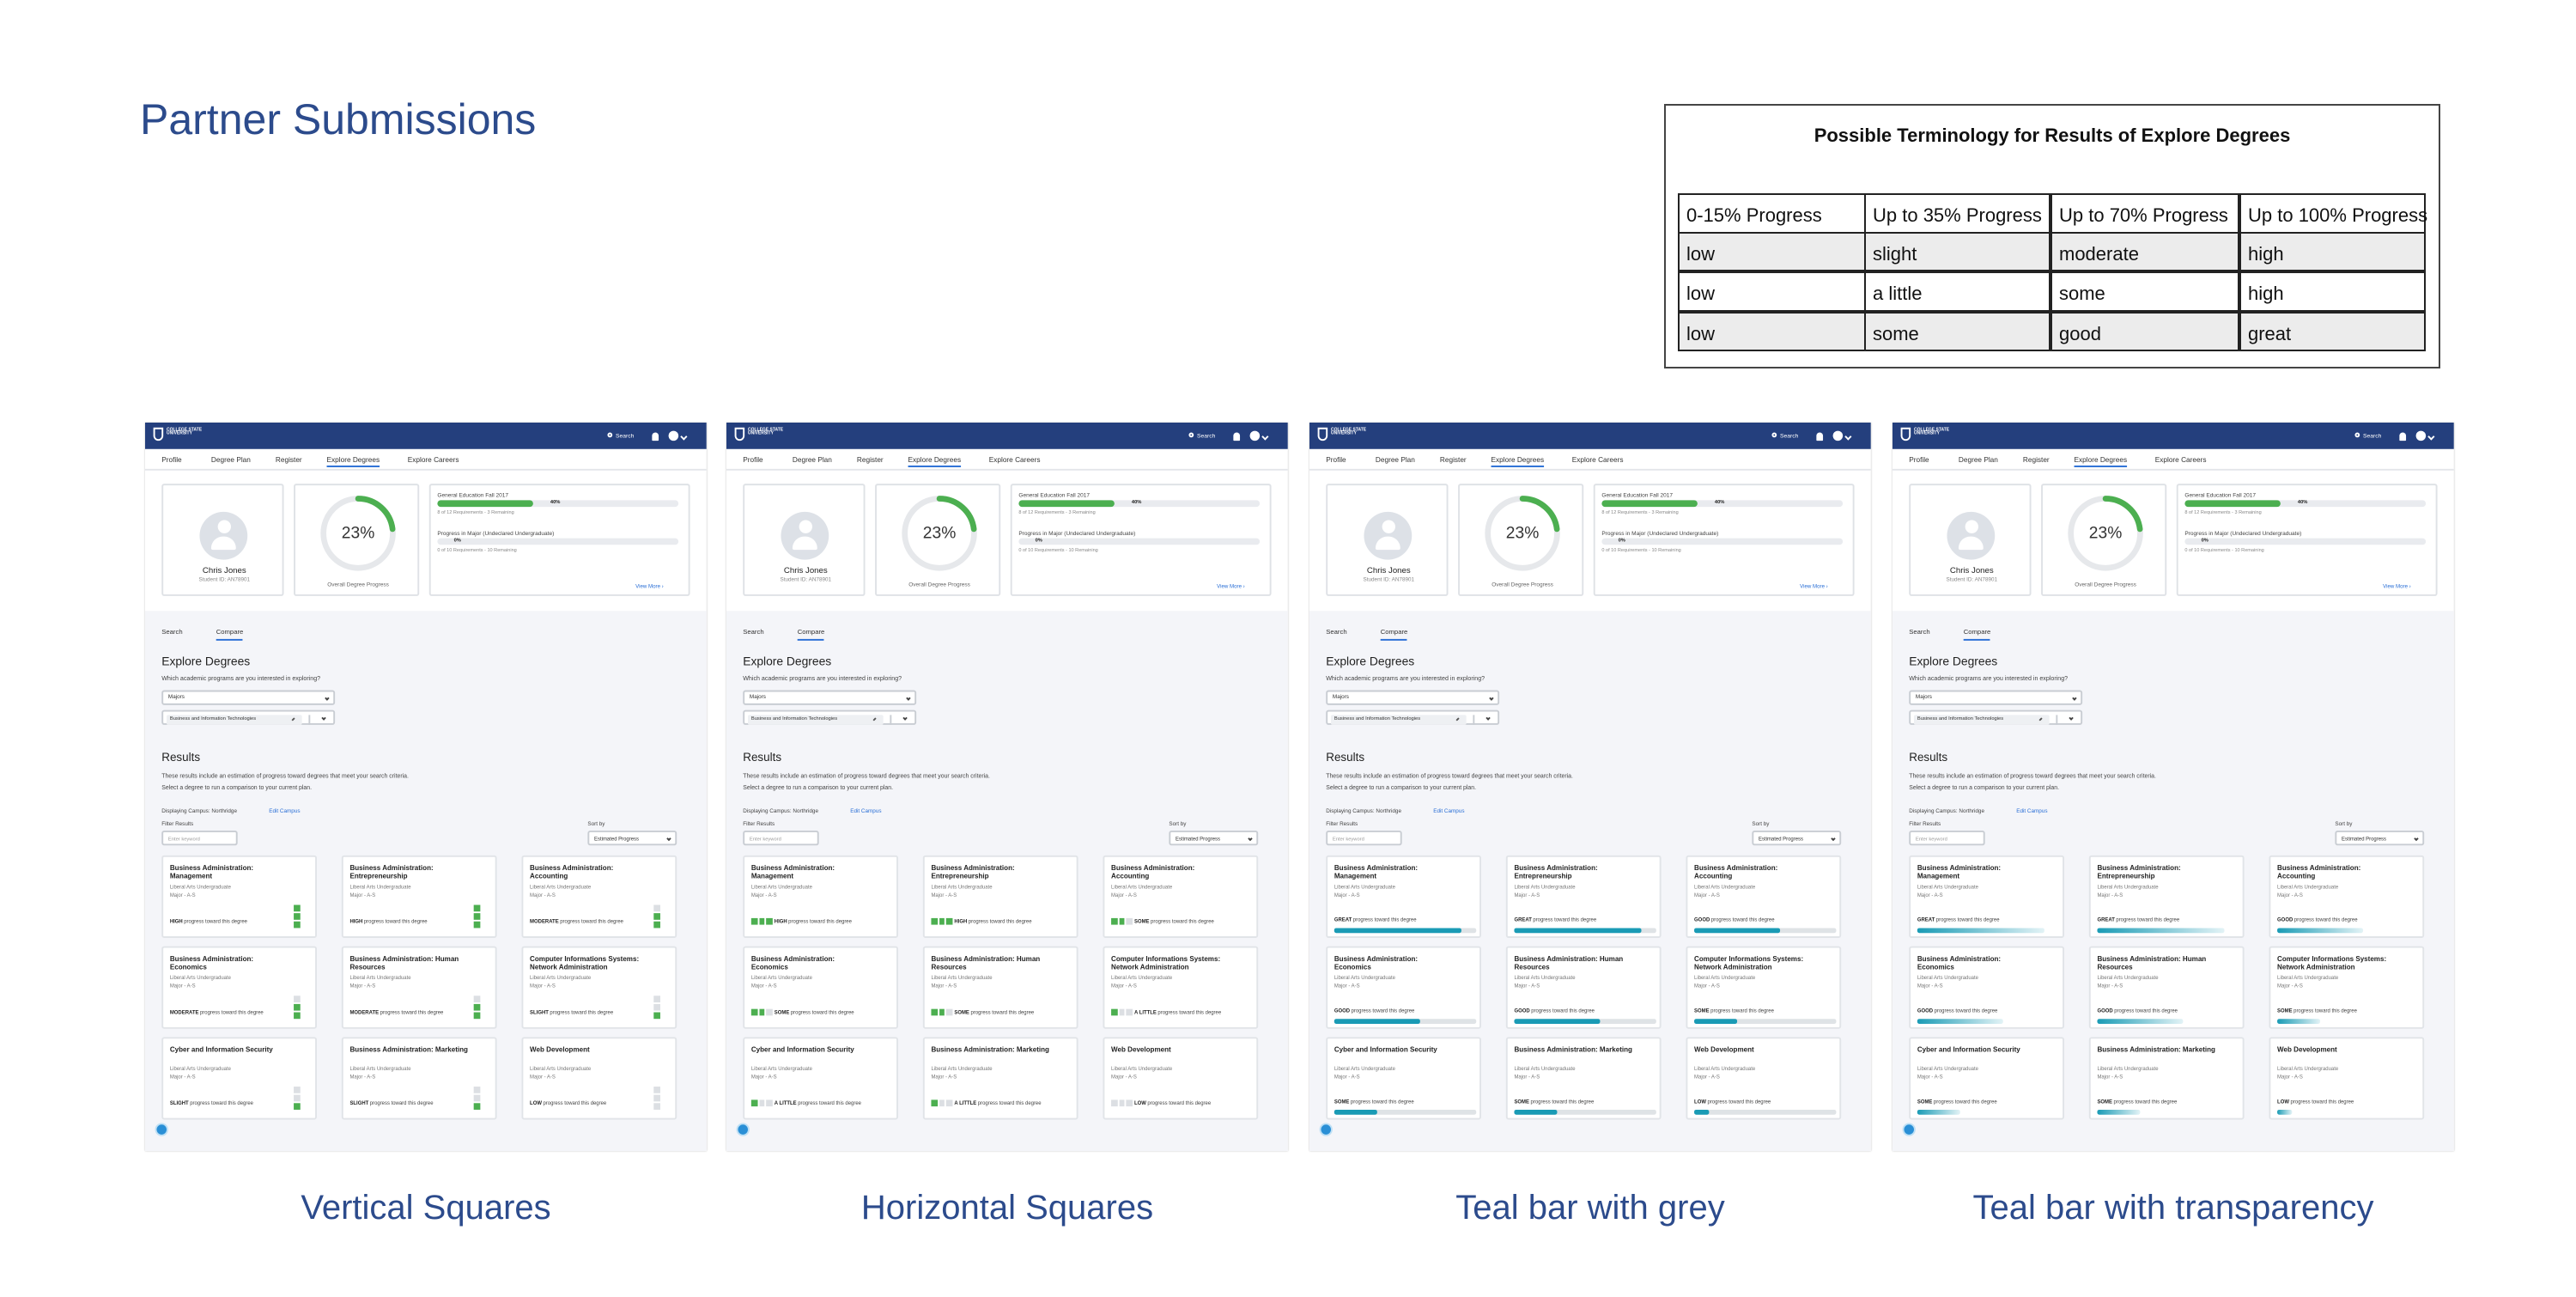  What do you see at coordinates (1521, 1101) in the screenshot?
I see `progress-level: SOME` at bounding box center [1521, 1101].